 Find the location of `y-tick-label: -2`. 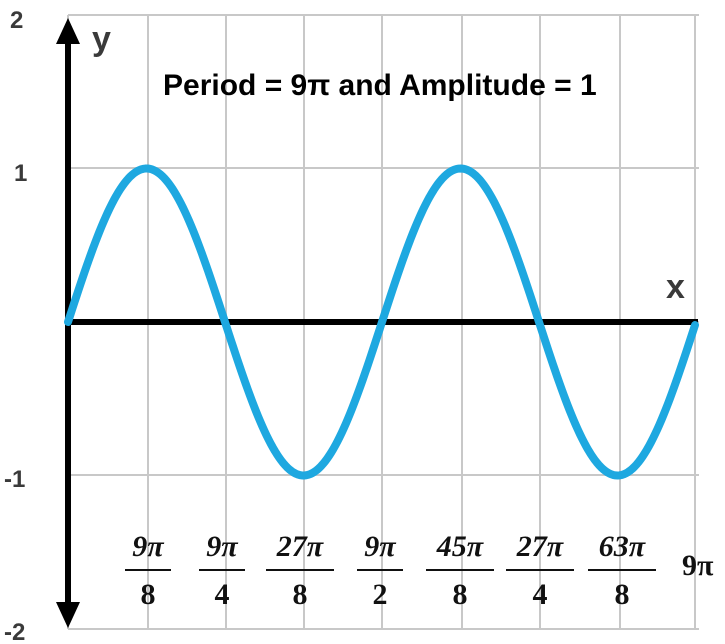

y-tick-label: -2 is located at coordinates (14, 631).